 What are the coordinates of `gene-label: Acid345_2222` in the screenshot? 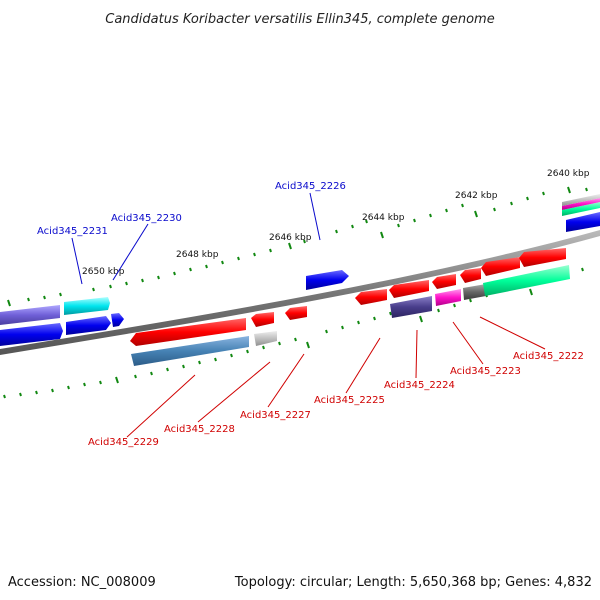 It's located at (548, 356).